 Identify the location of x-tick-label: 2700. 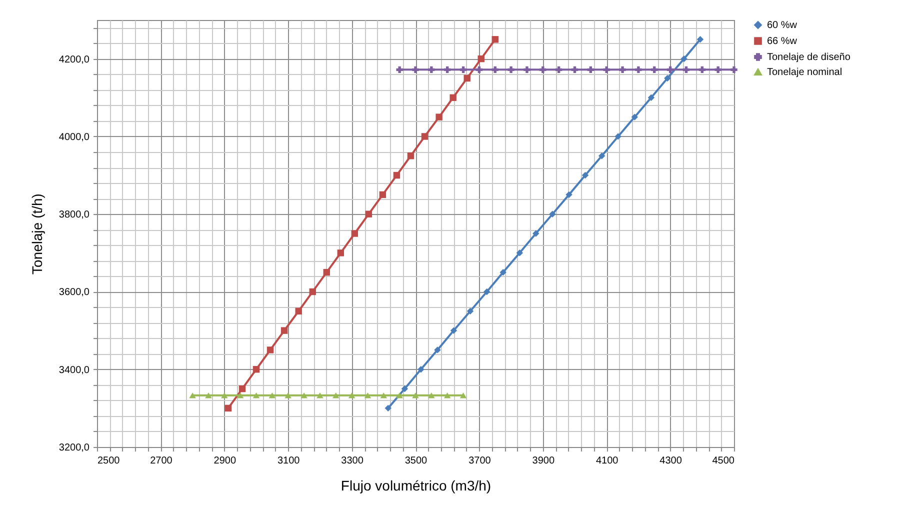
(161, 461).